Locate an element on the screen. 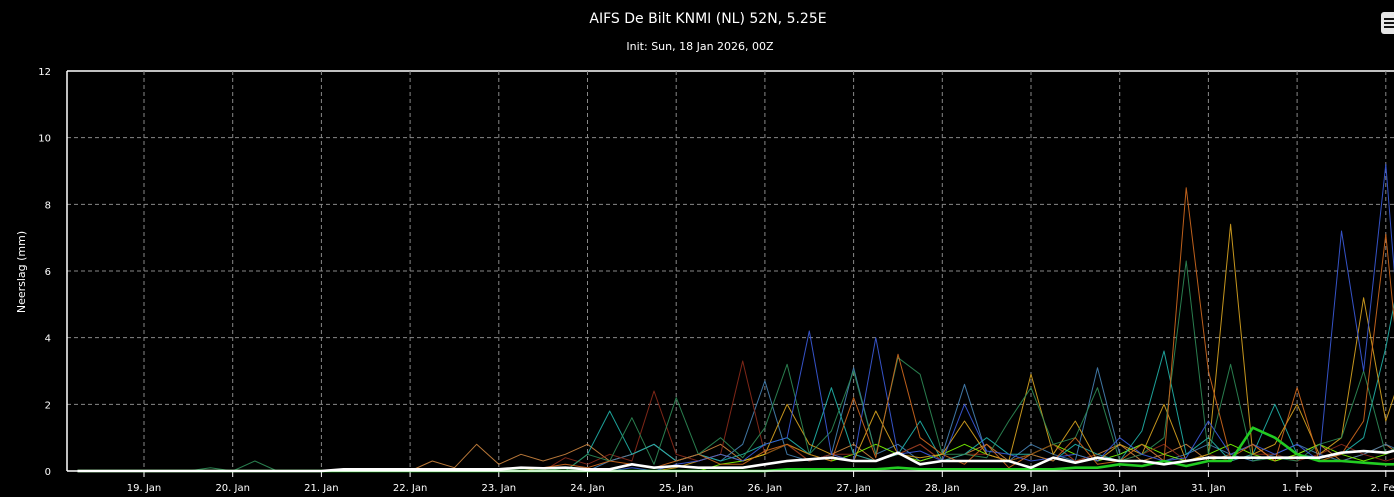  y-tick-label: 10 is located at coordinates (44, 139).